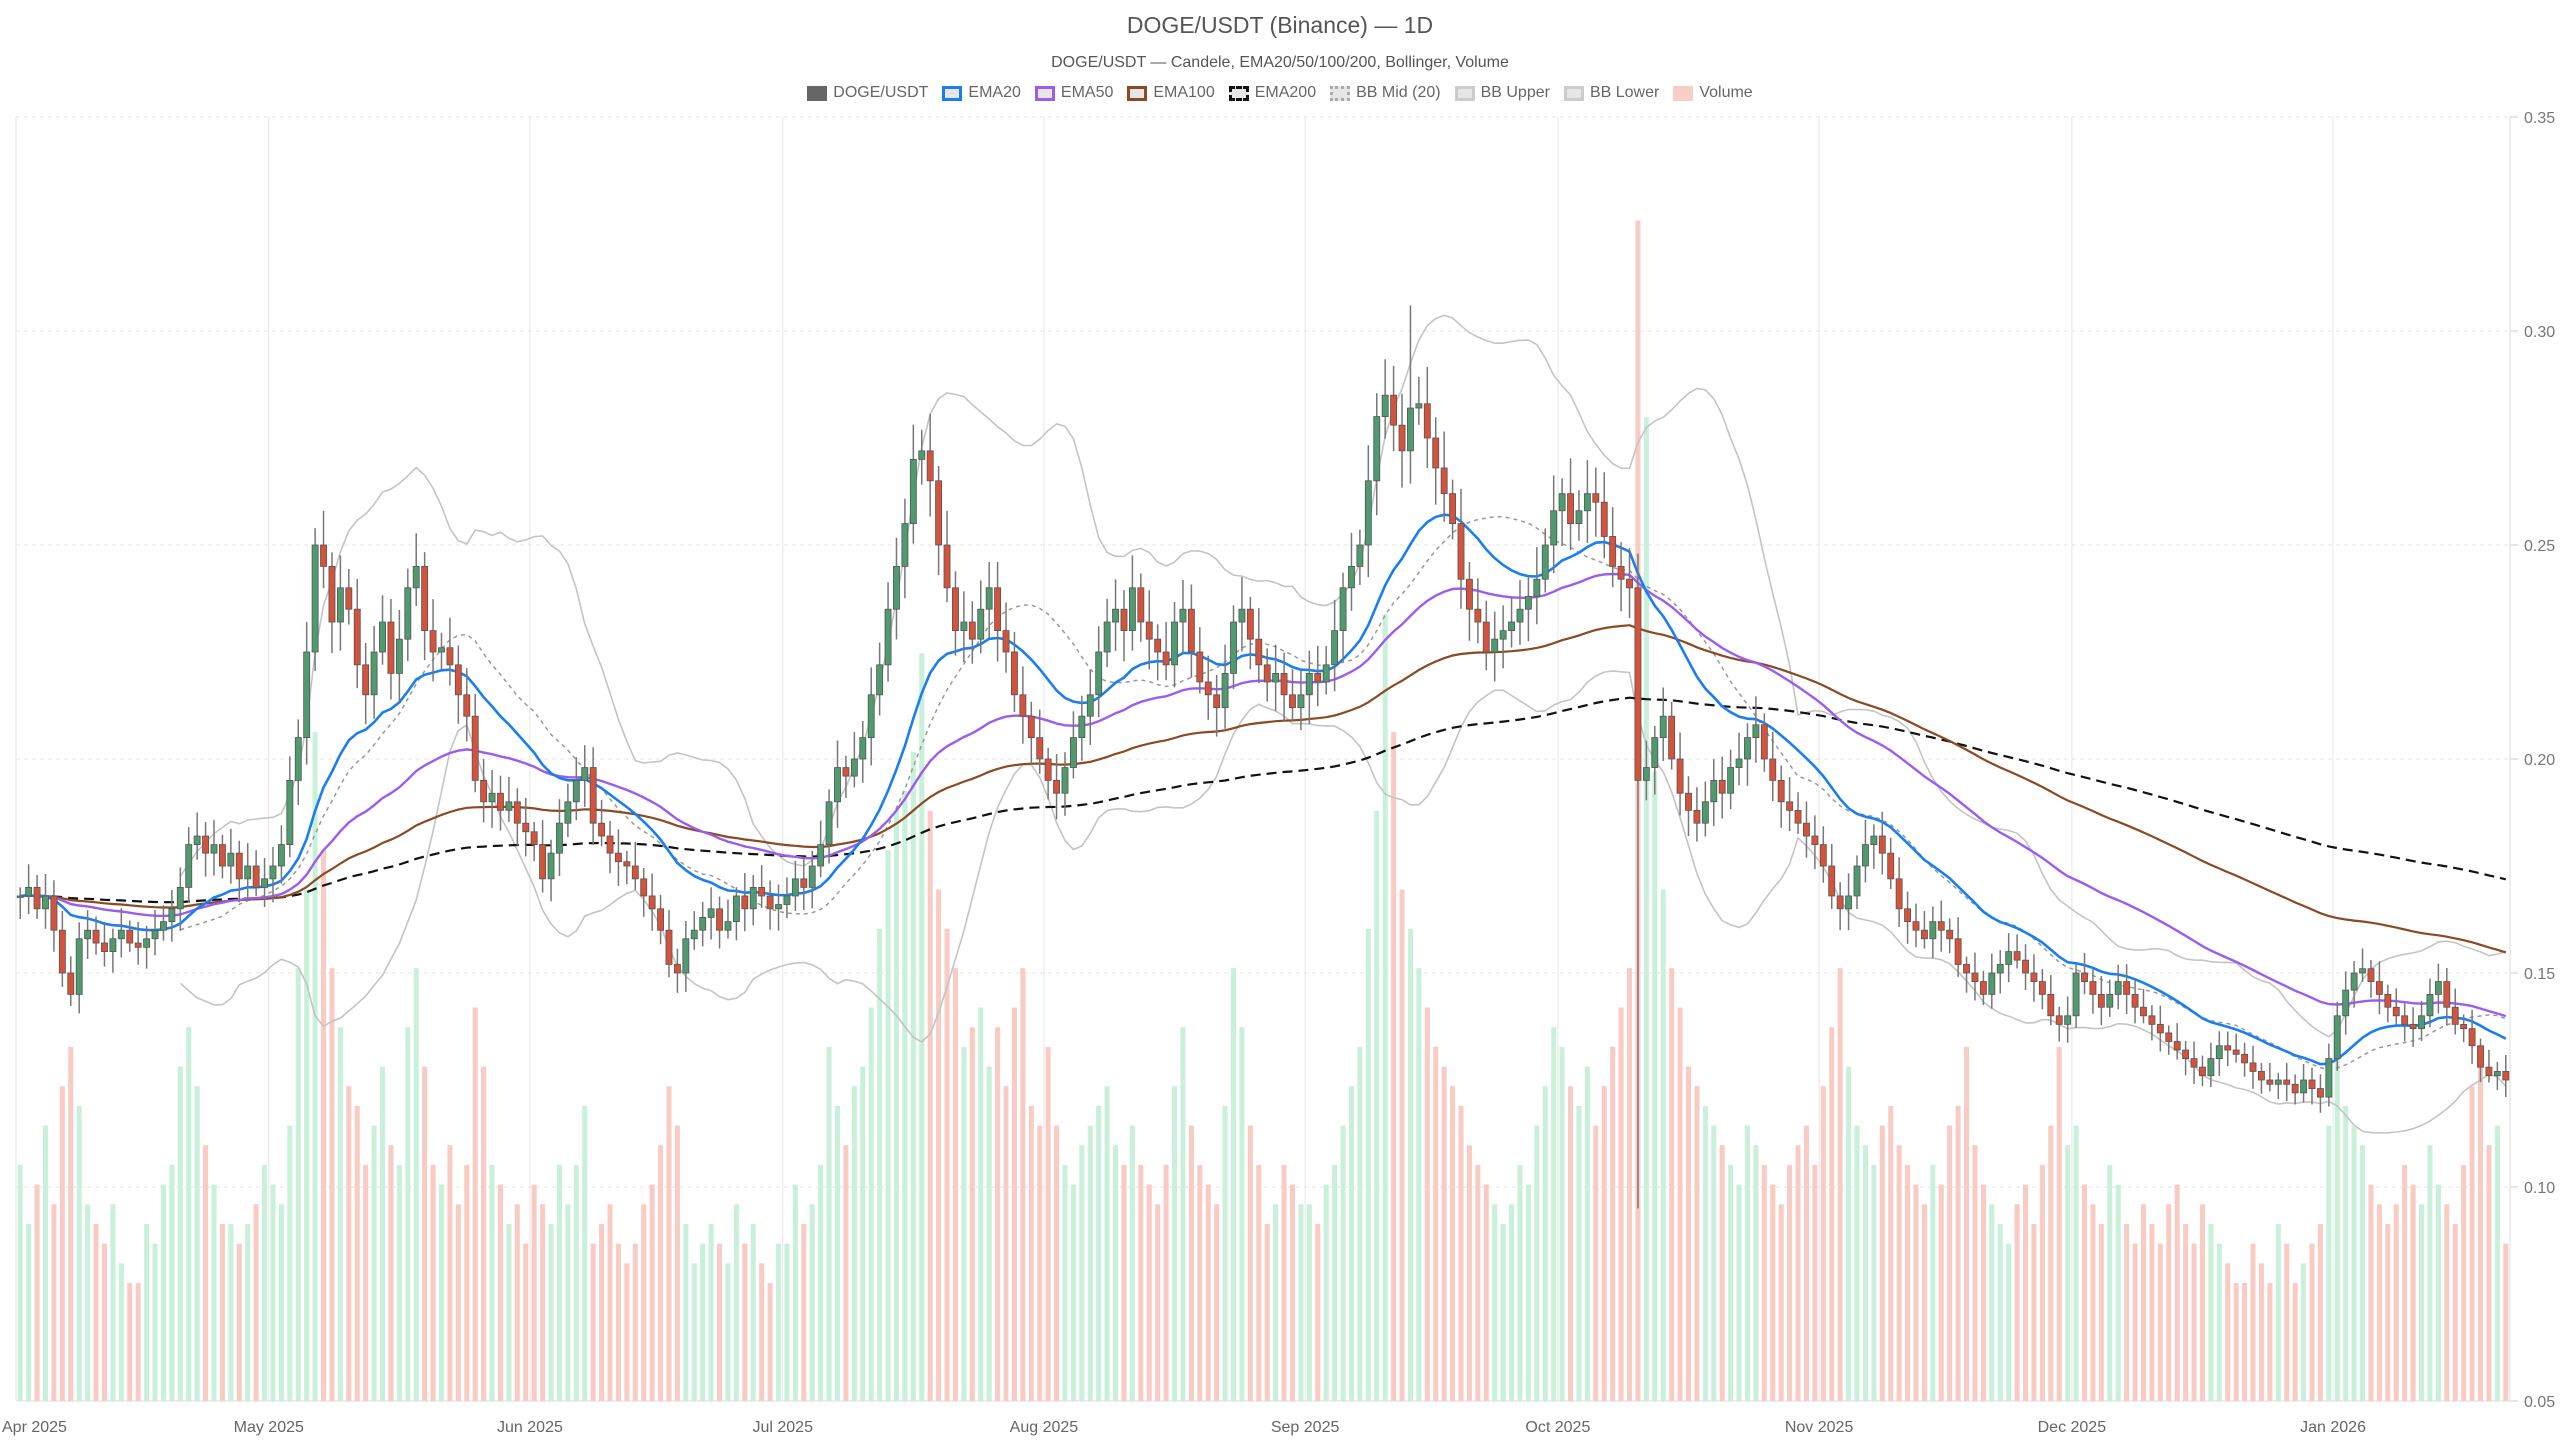 The height and width of the screenshot is (1440, 2560). Describe the element at coordinates (1171, 93) in the screenshot. I see `legend-item: EMA100` at that location.